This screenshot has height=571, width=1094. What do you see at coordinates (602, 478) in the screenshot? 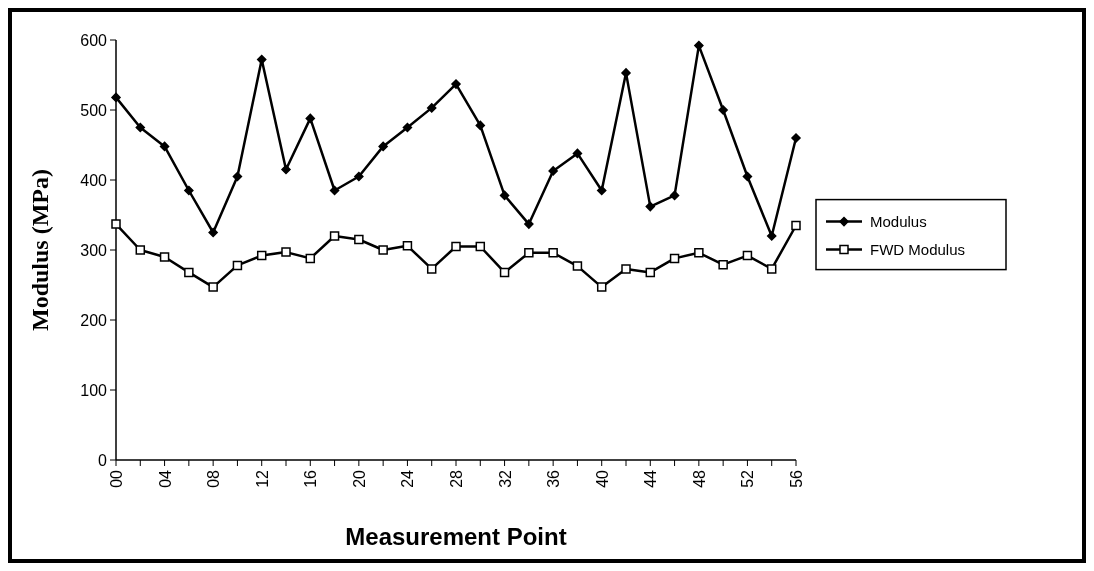
I see `x-tick-label: 40` at bounding box center [602, 478].